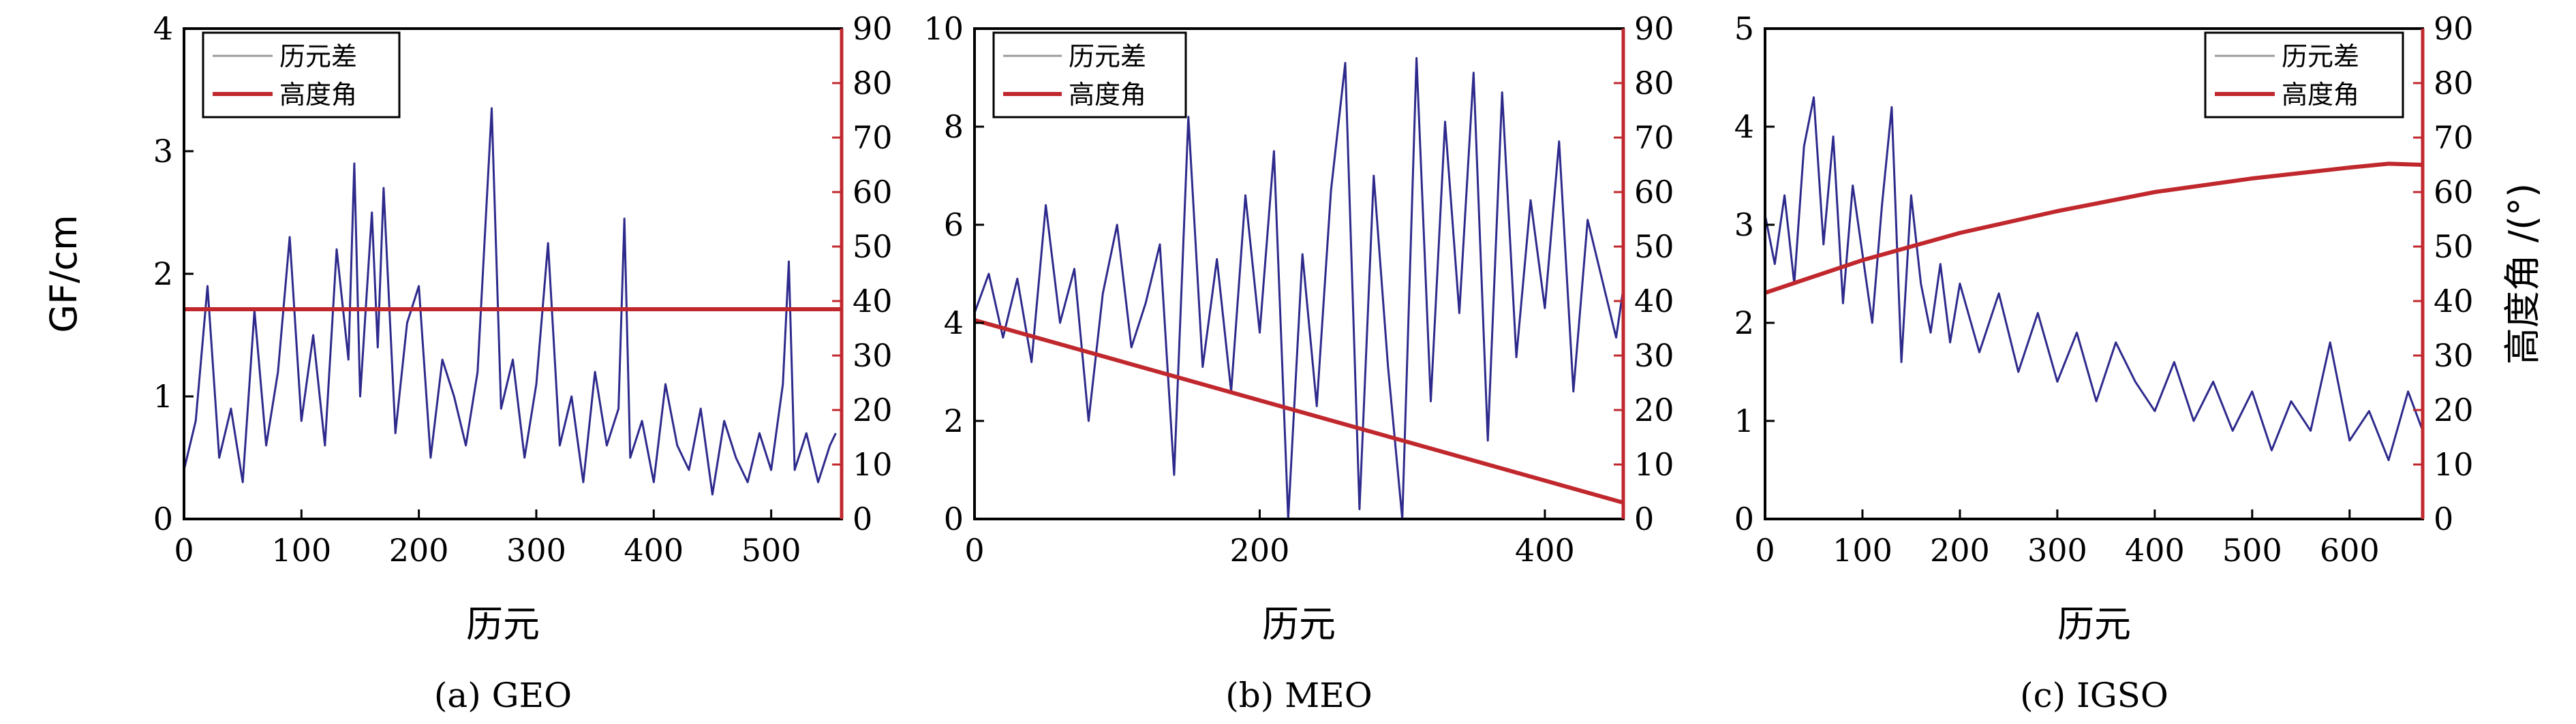 The width and height of the screenshot is (2576, 724). What do you see at coordinates (654, 550) in the screenshot?
I see `panel-geo-x-tick-label: 400` at bounding box center [654, 550].